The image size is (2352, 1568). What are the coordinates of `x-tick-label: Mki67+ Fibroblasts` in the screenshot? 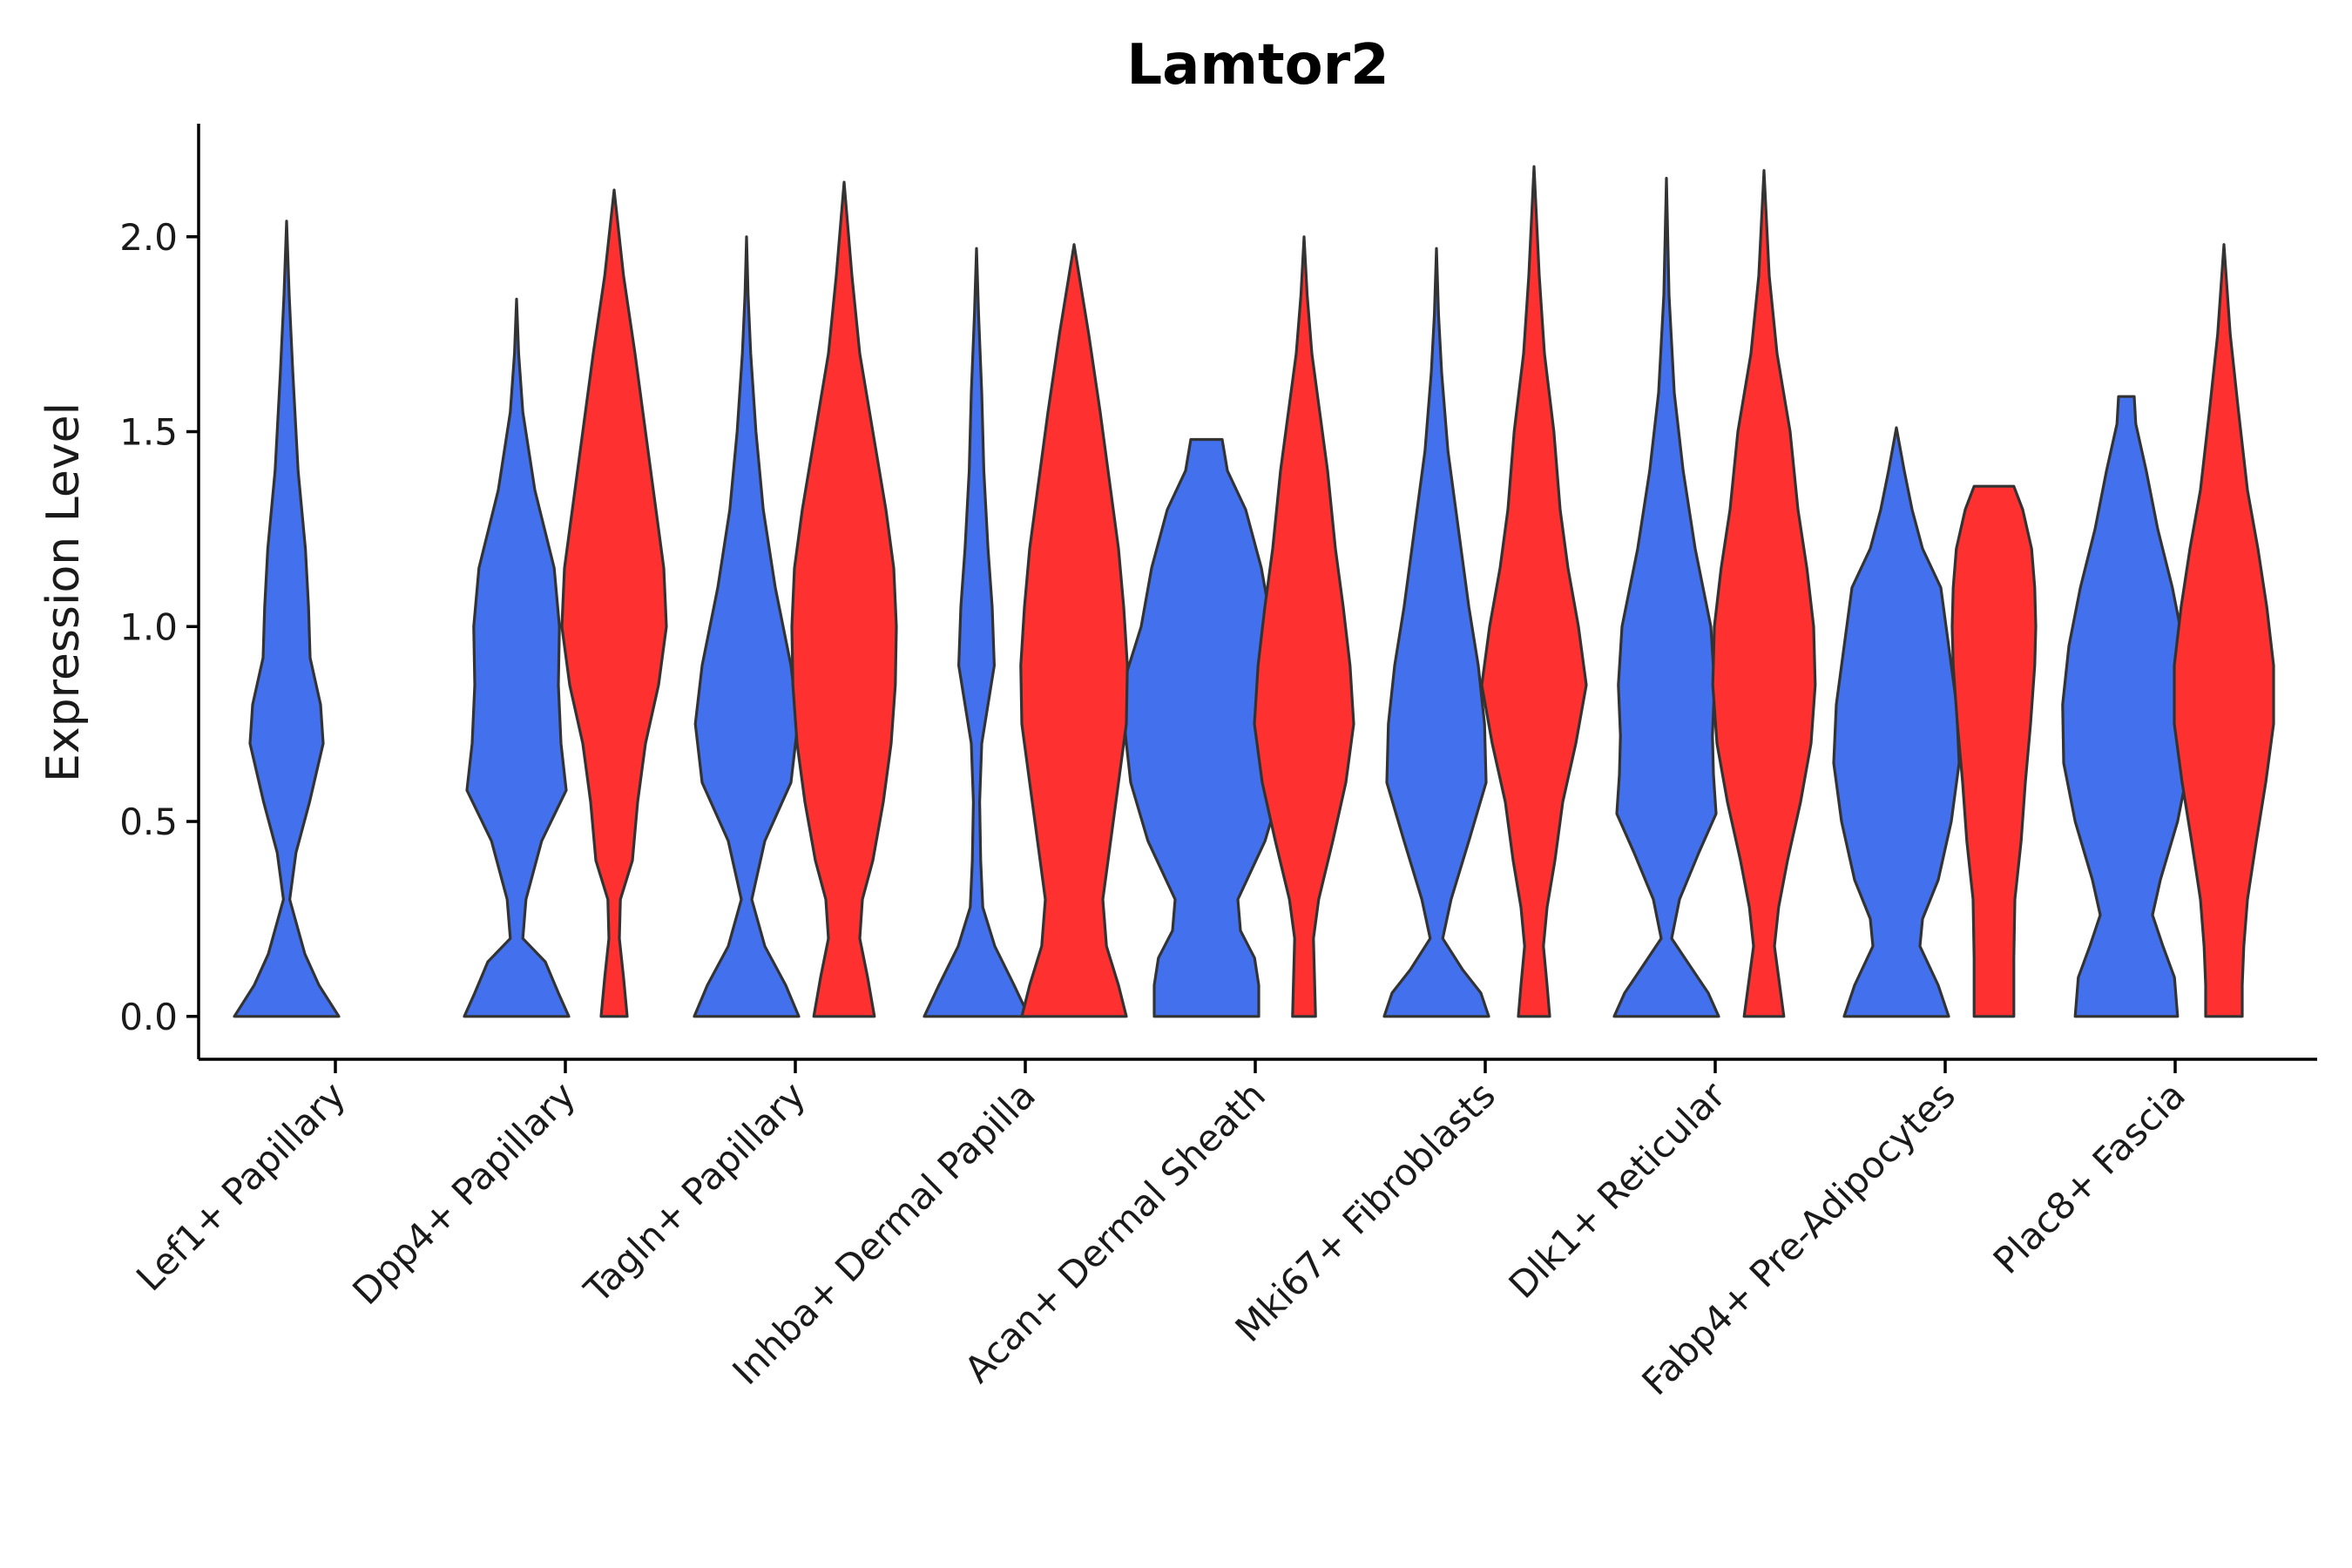 It's located at (1365, 1211).